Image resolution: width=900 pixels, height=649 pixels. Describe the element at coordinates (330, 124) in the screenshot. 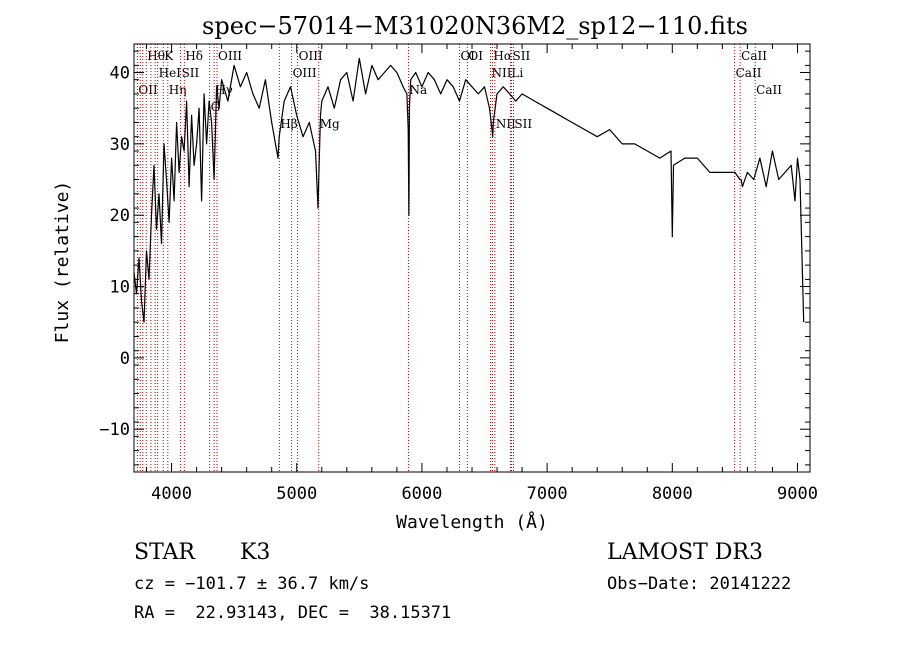

I see `line-marker-label-17: Mg` at that location.